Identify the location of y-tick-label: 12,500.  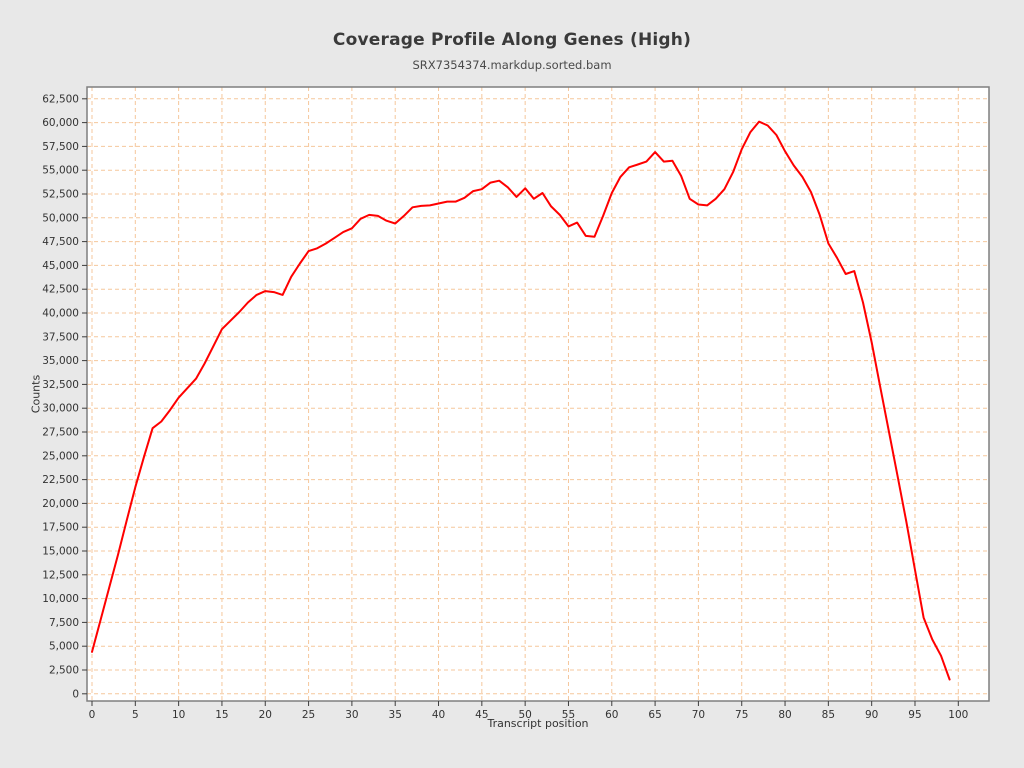
(60, 575).